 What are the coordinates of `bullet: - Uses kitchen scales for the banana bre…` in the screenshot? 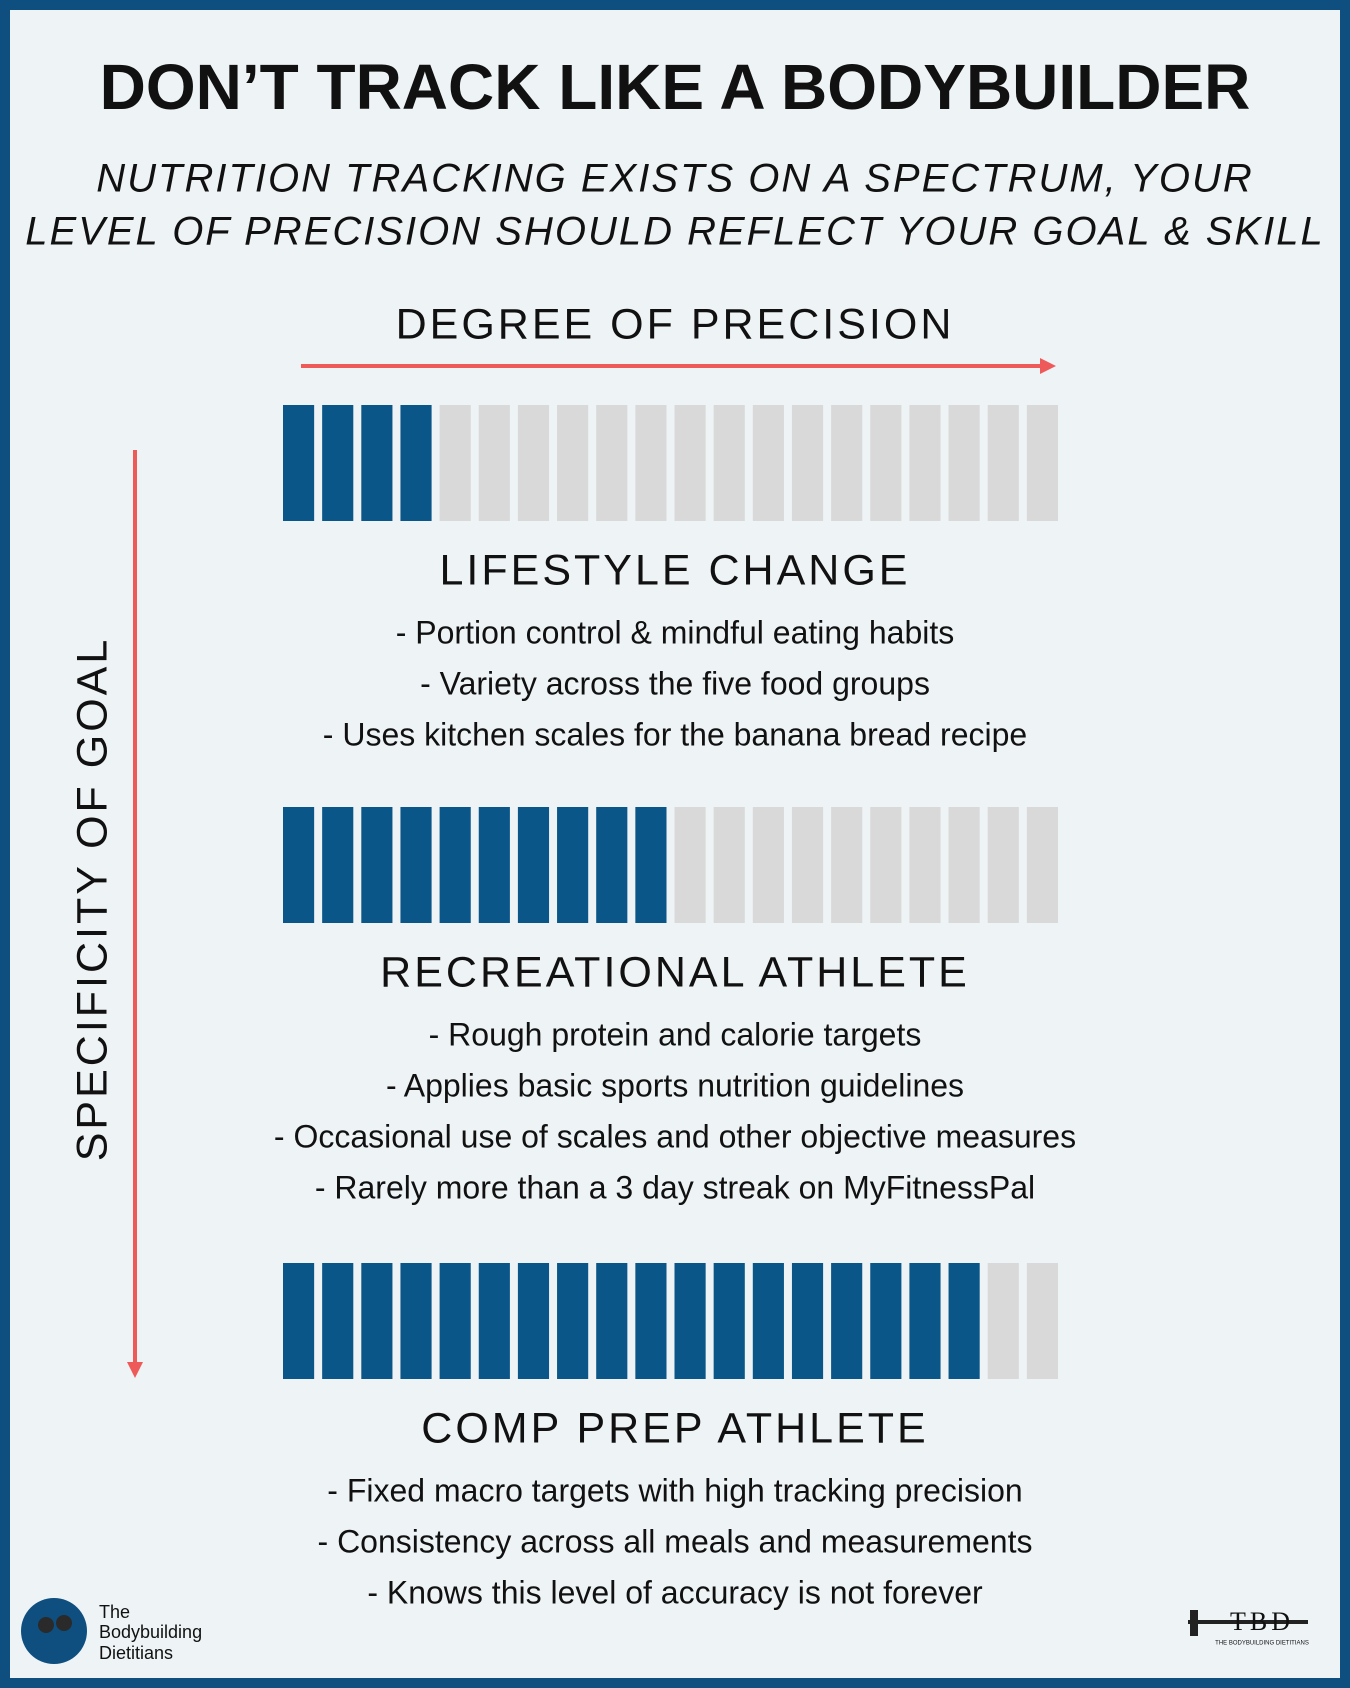 It's located at (675, 734).